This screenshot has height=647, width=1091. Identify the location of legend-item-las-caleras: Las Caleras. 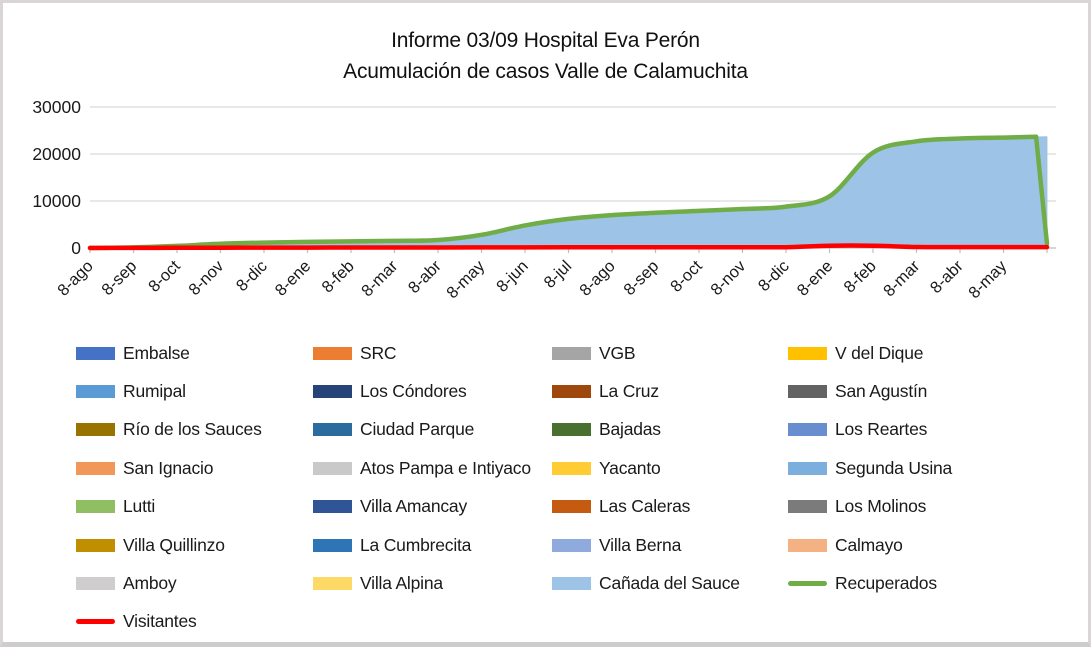
(670, 506).